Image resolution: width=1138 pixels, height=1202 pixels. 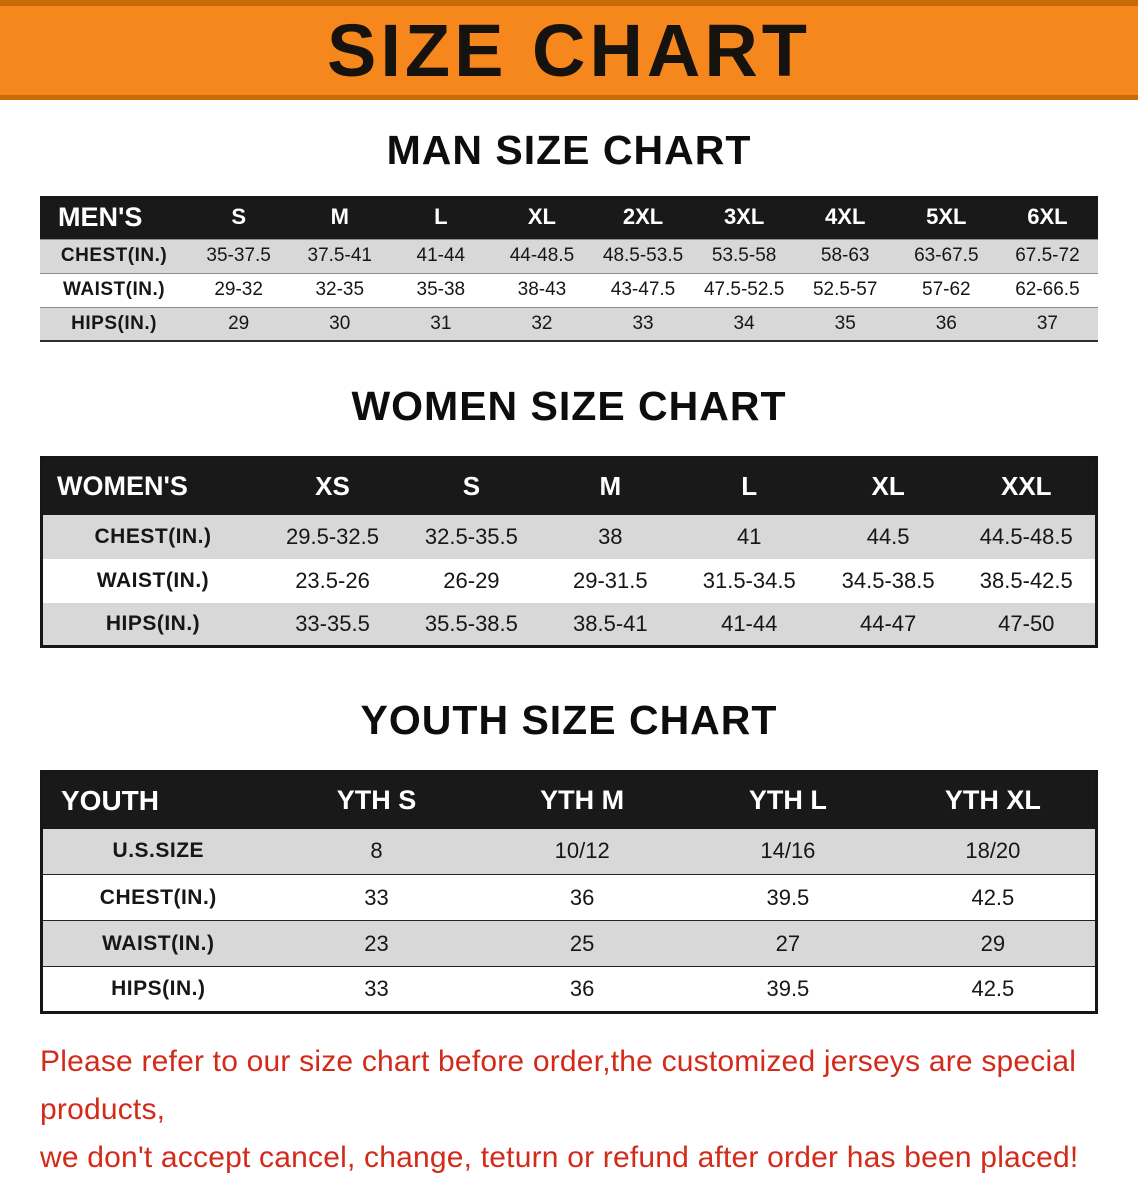 What do you see at coordinates (744, 323) in the screenshot?
I see `size-value-cell: 34` at bounding box center [744, 323].